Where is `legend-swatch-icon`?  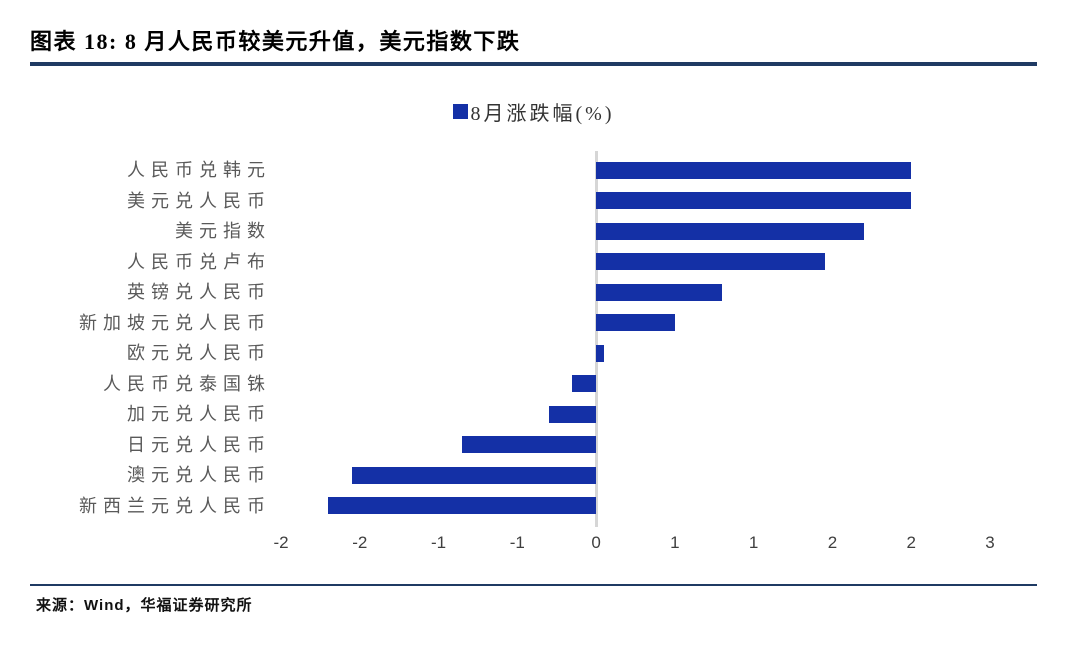 legend-swatch-icon is located at coordinates (460, 111).